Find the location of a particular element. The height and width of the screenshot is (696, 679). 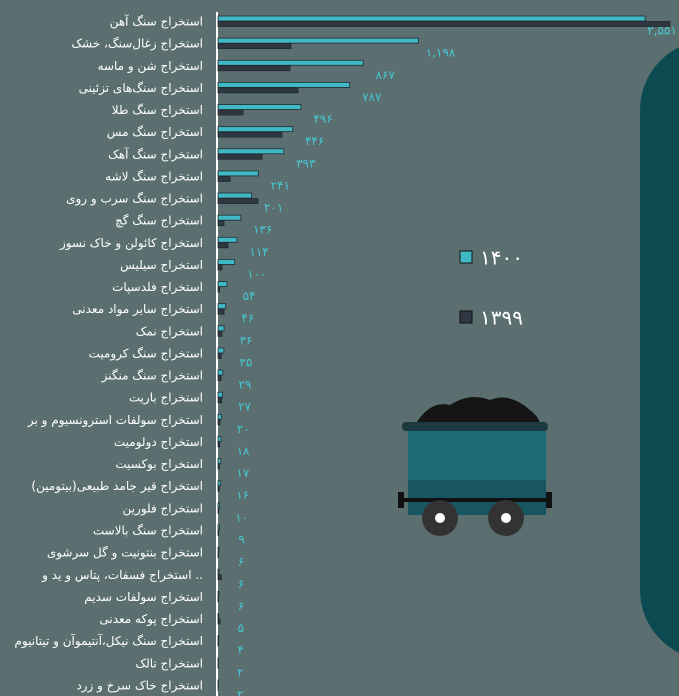

value-label: ۵ is located at coordinates (241, 628).